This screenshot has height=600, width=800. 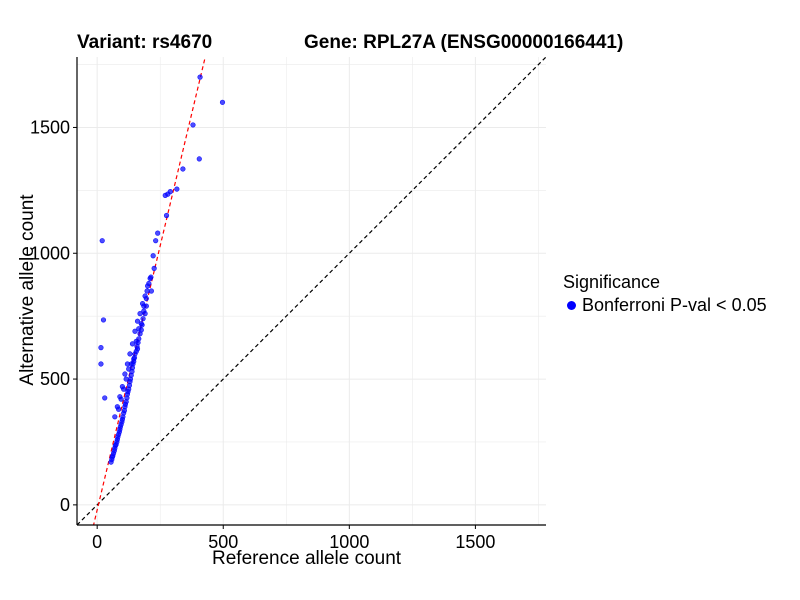 I want to click on variant-title: Variant: rs4670, so click(x=145, y=42).